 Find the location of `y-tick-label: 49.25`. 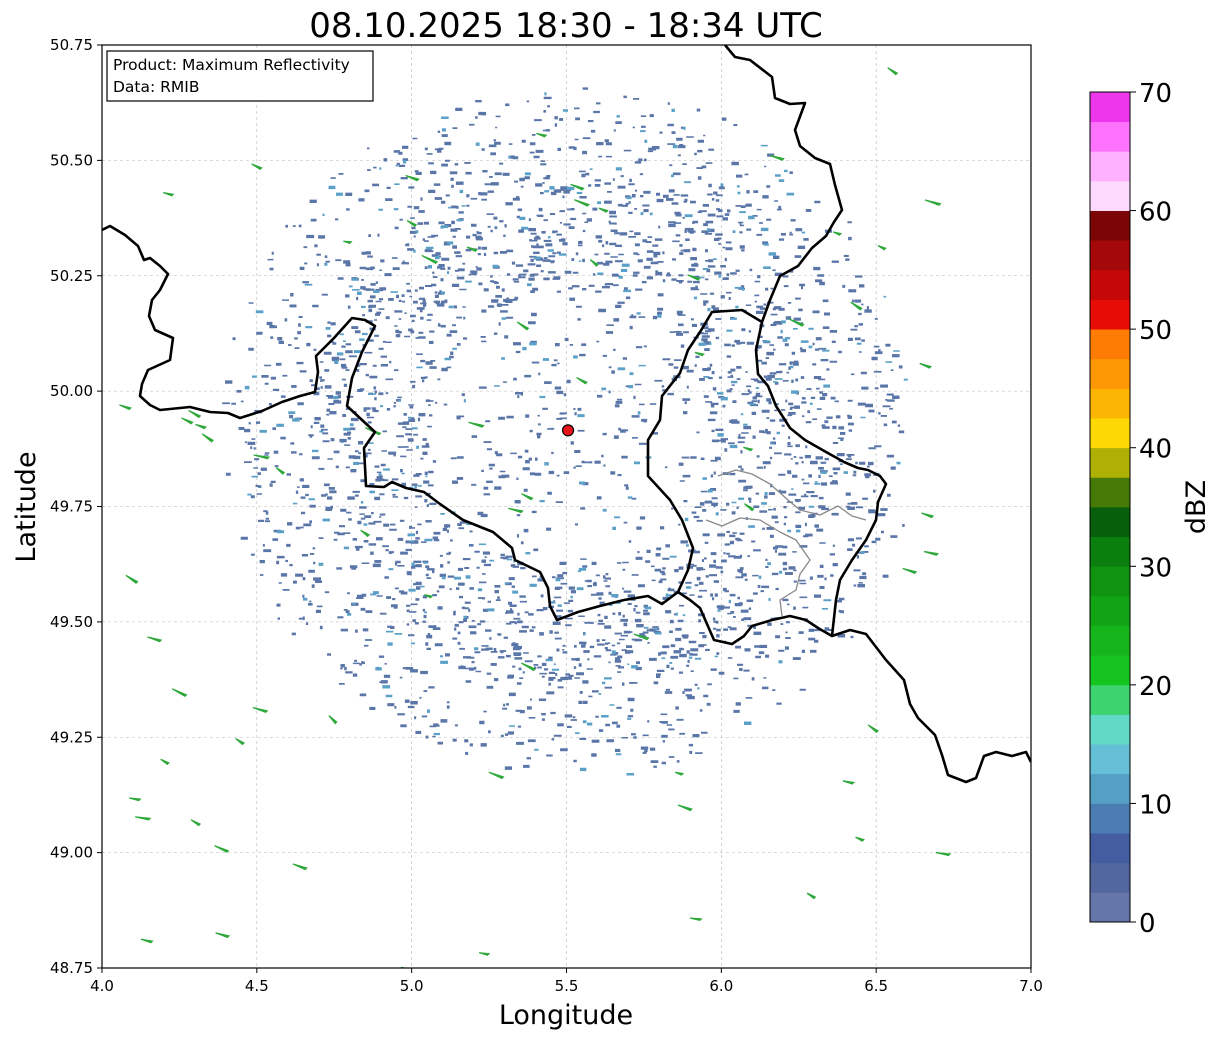

y-tick-label: 49.25 is located at coordinates (71, 737).